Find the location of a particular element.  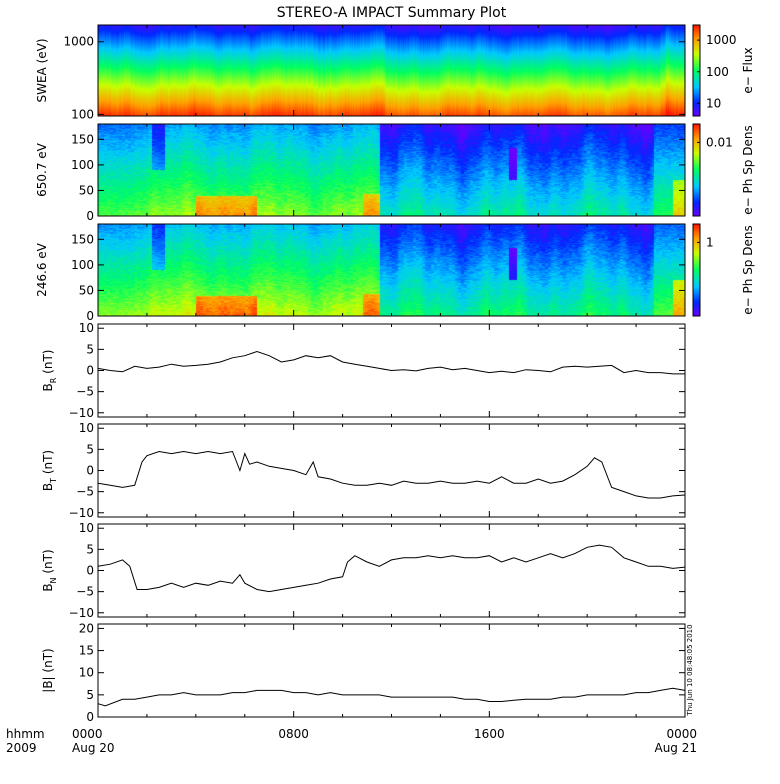

colorbar-title-1: e− Flux is located at coordinates (748, 70).